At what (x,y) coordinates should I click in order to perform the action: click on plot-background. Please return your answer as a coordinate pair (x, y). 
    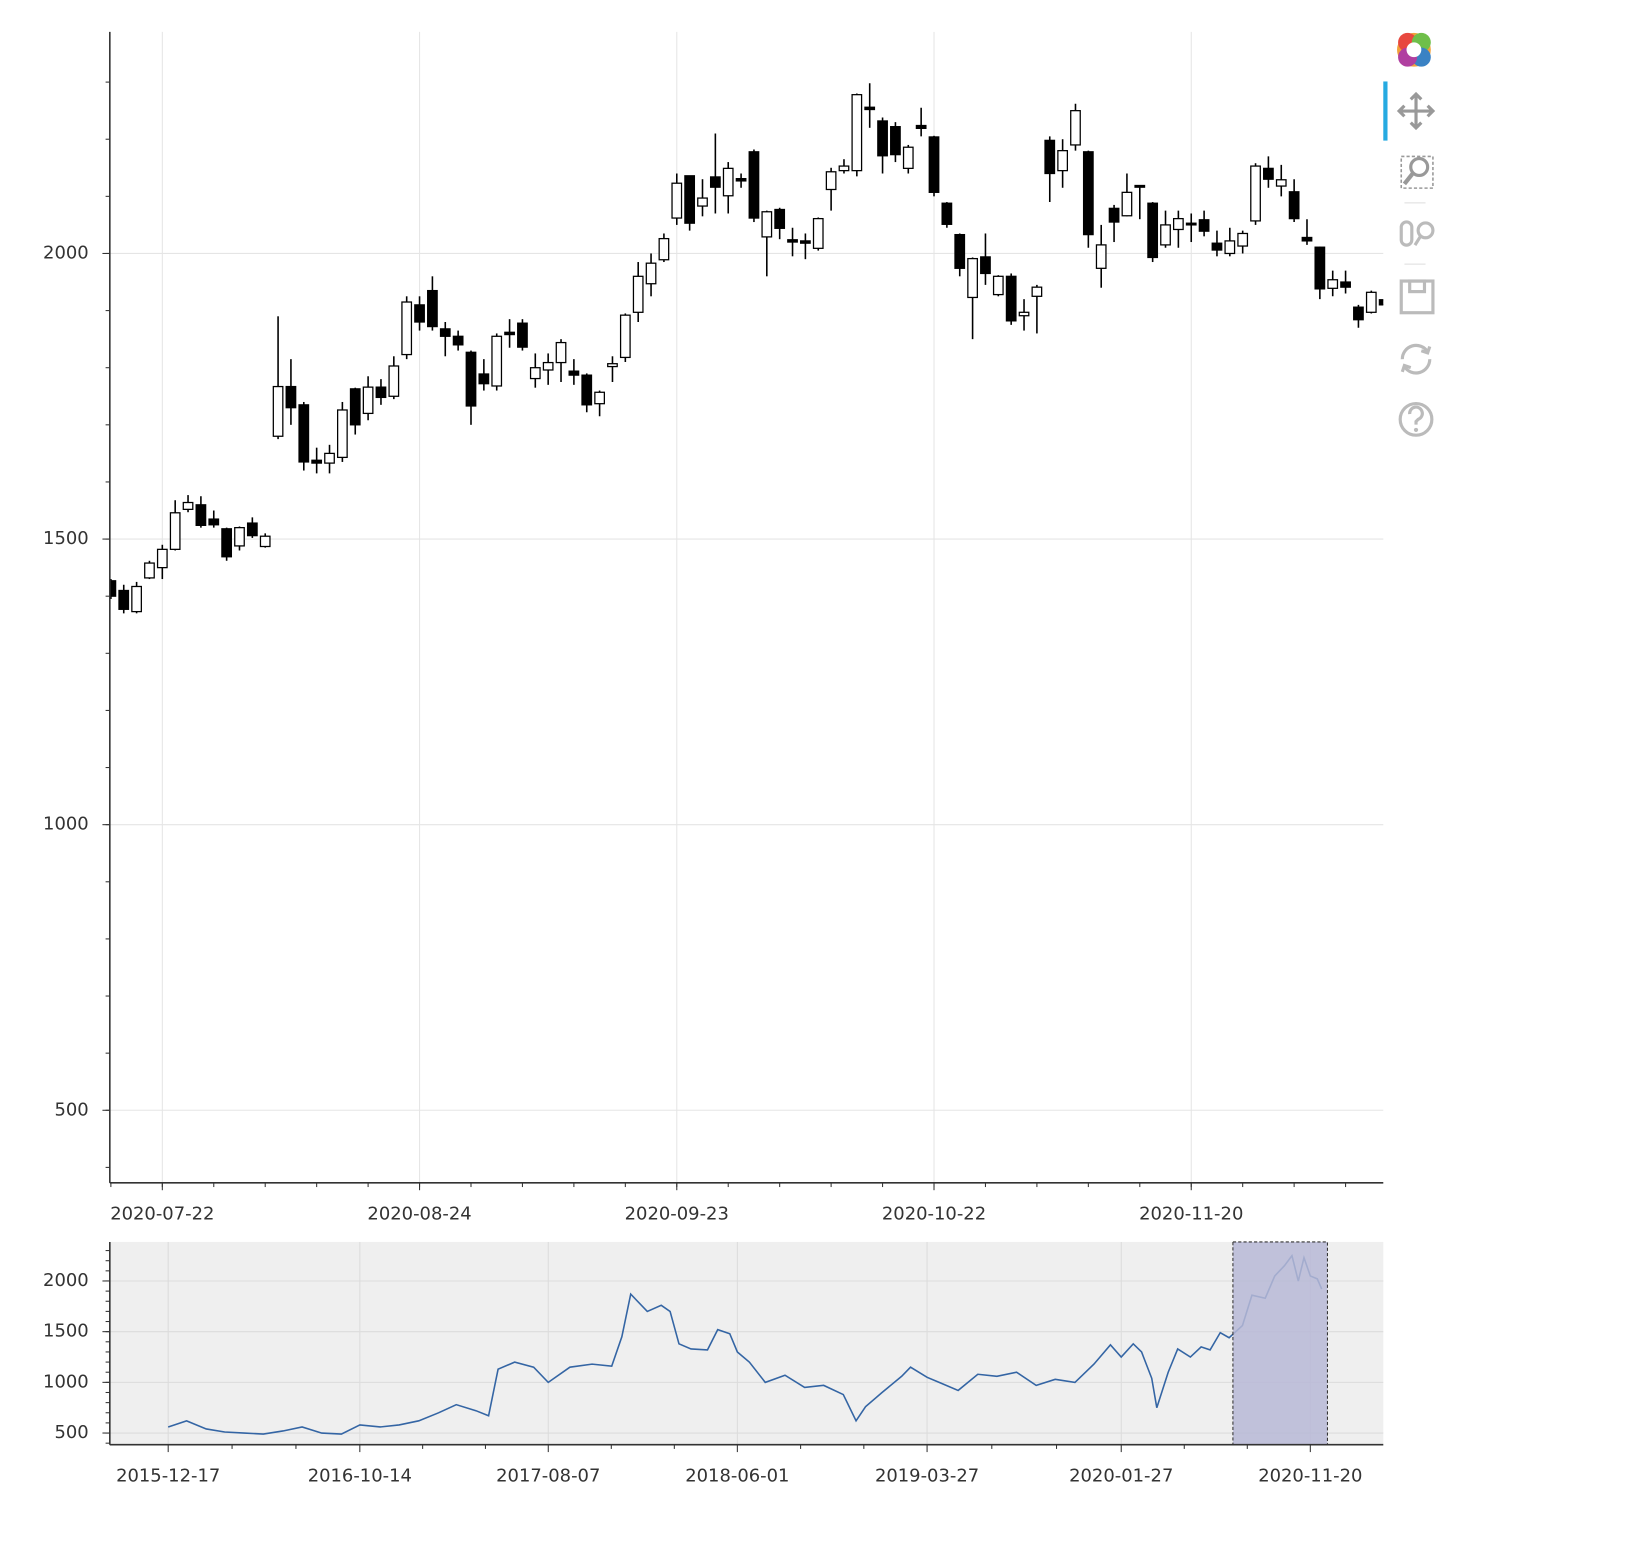
    Looking at the image, I should click on (746, 1343).